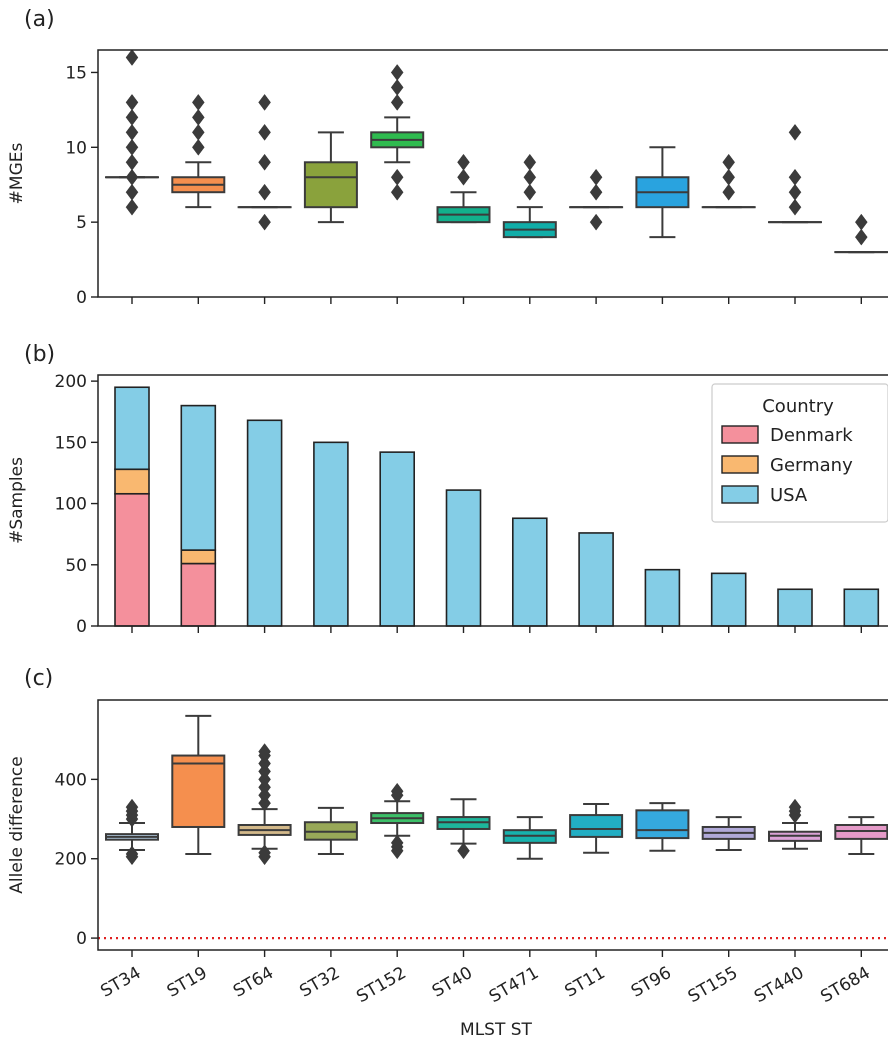 This screenshot has height=1049, width=888. I want to click on box-ST471, so click(529, 838).